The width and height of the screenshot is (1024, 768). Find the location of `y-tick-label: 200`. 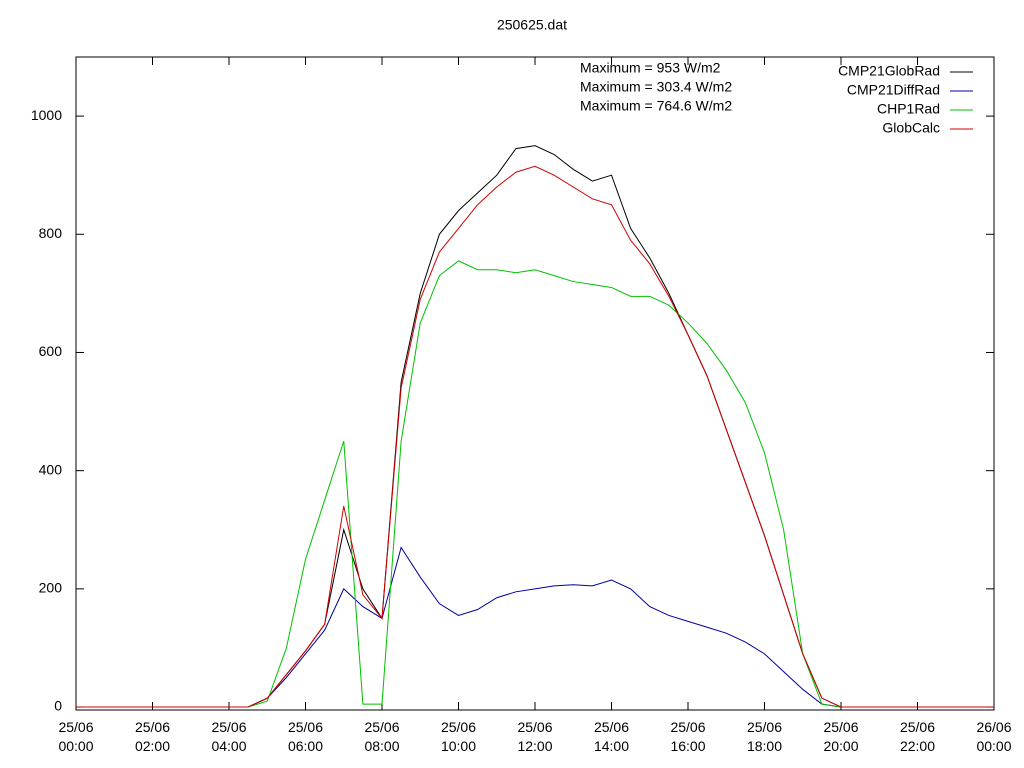

y-tick-label: 200 is located at coordinates (51, 588).